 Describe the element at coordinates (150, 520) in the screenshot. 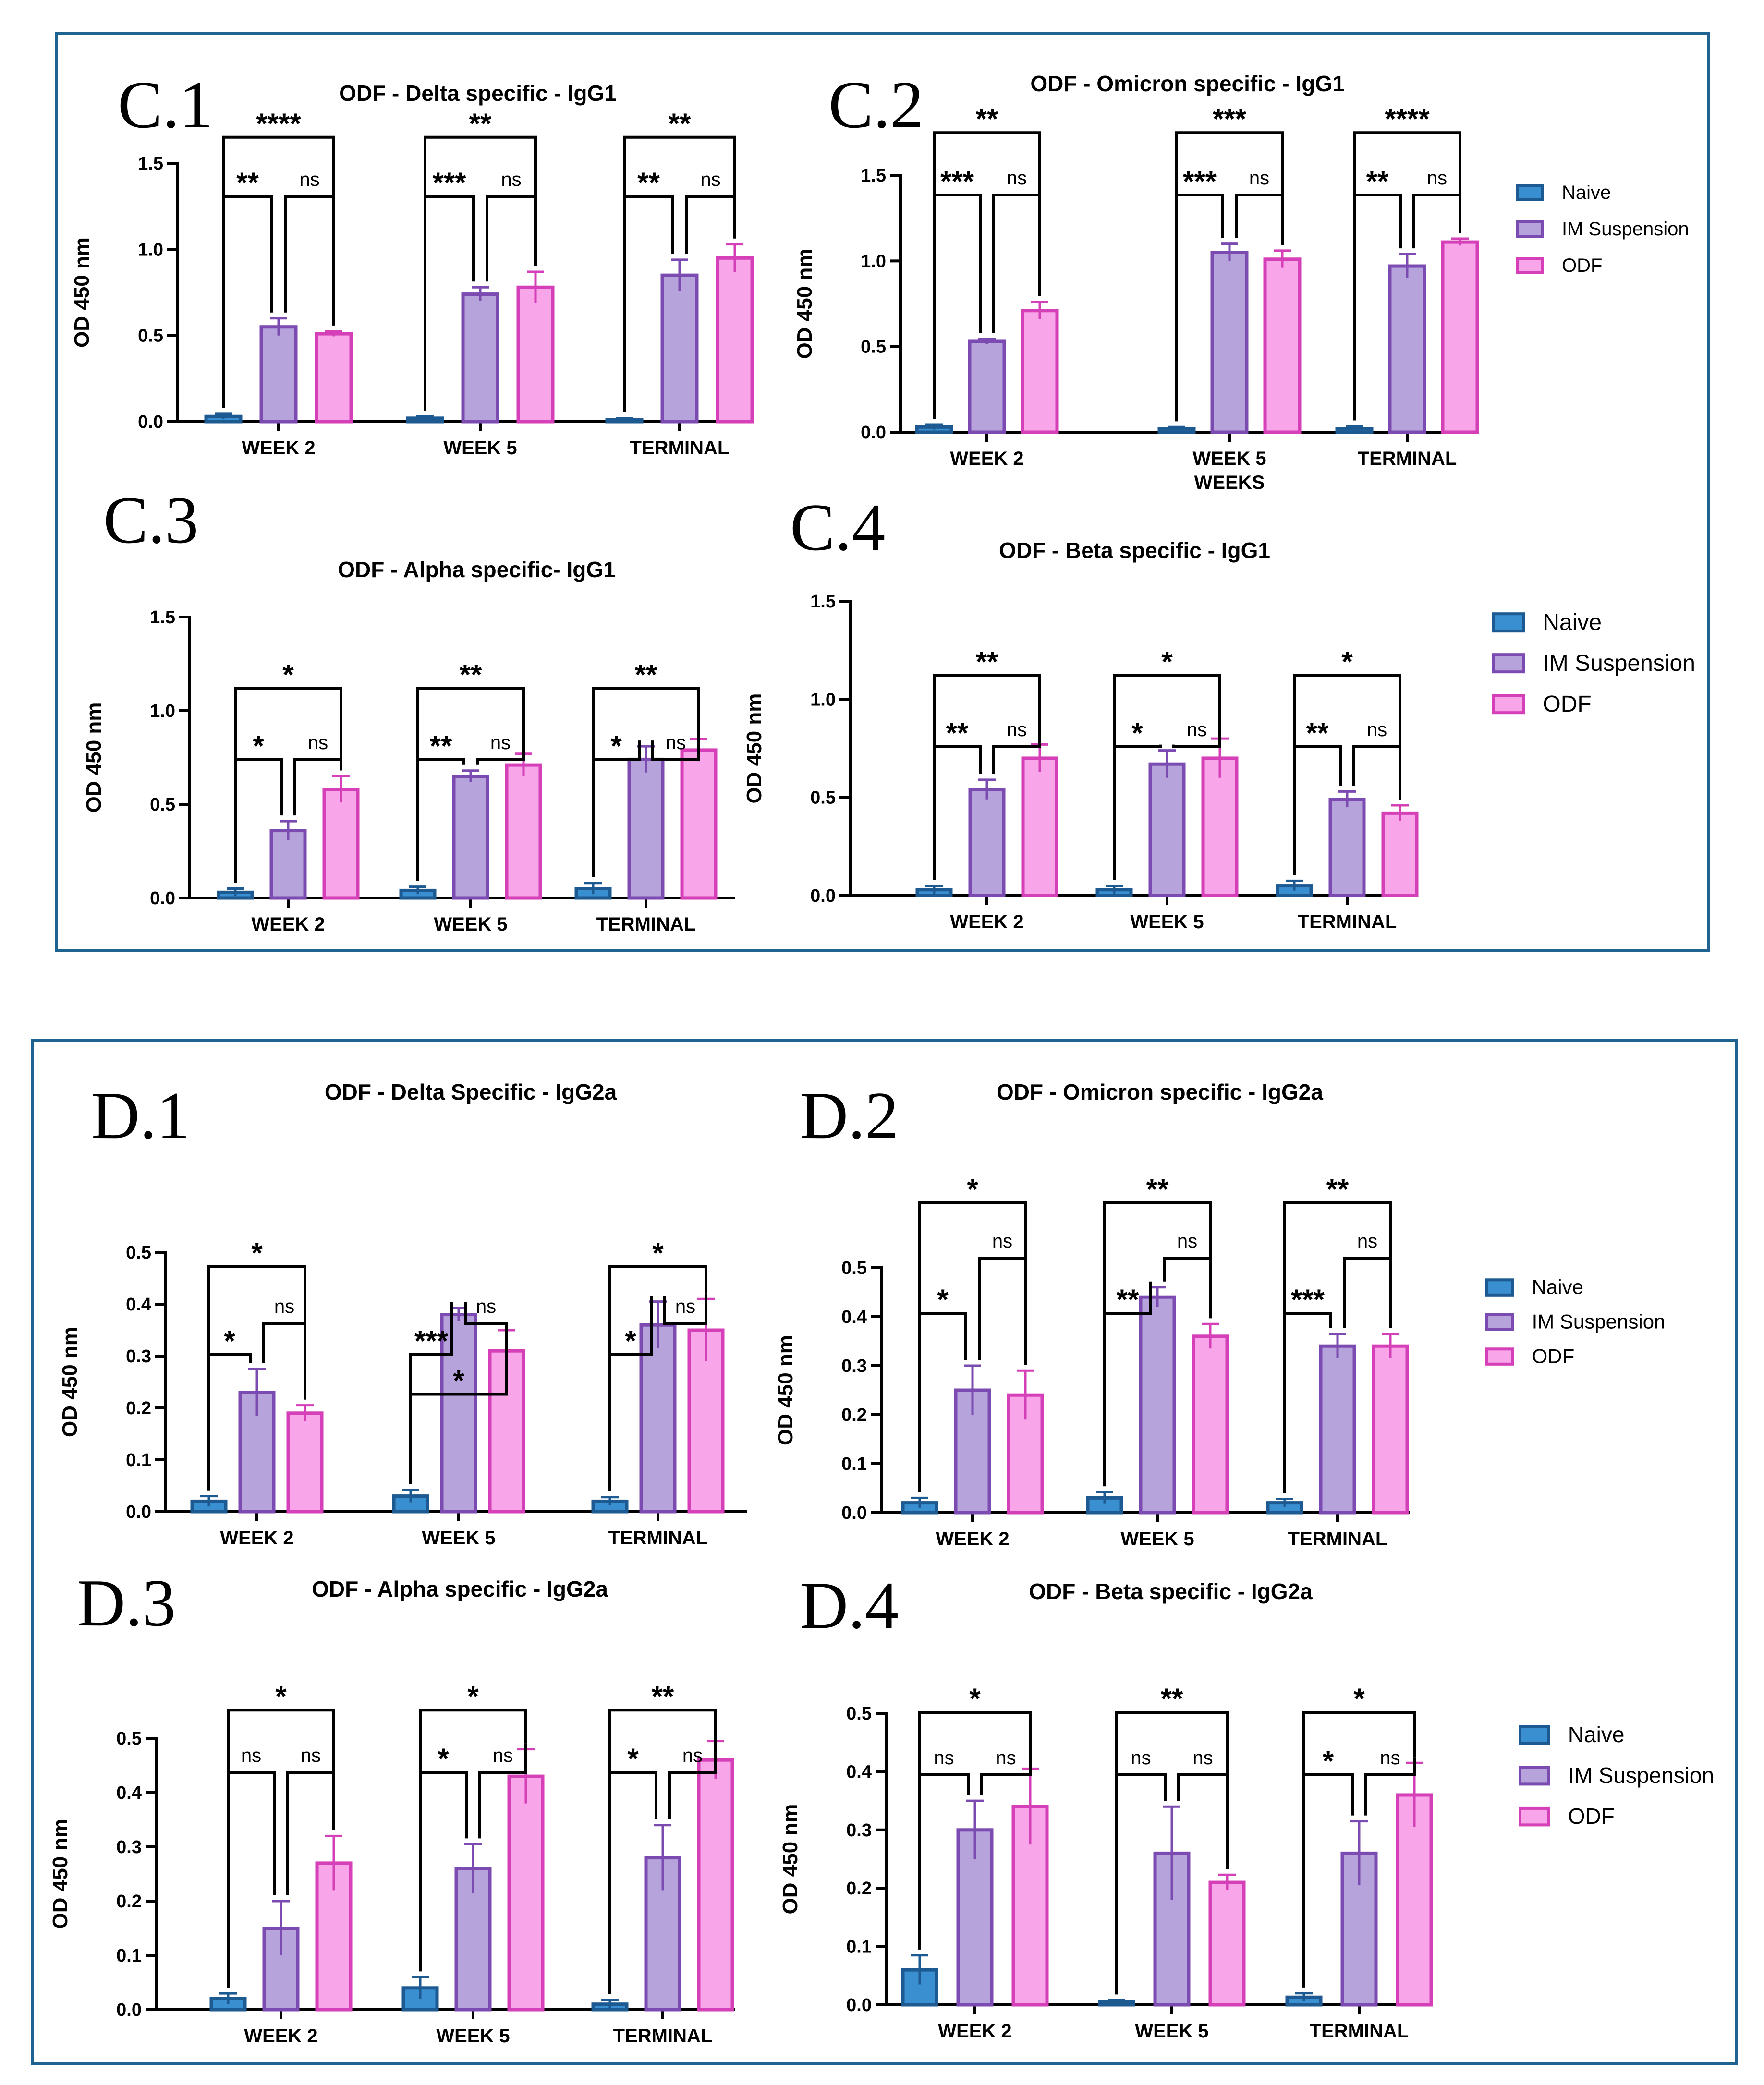

I see `panel-label-c3: C.3` at that location.